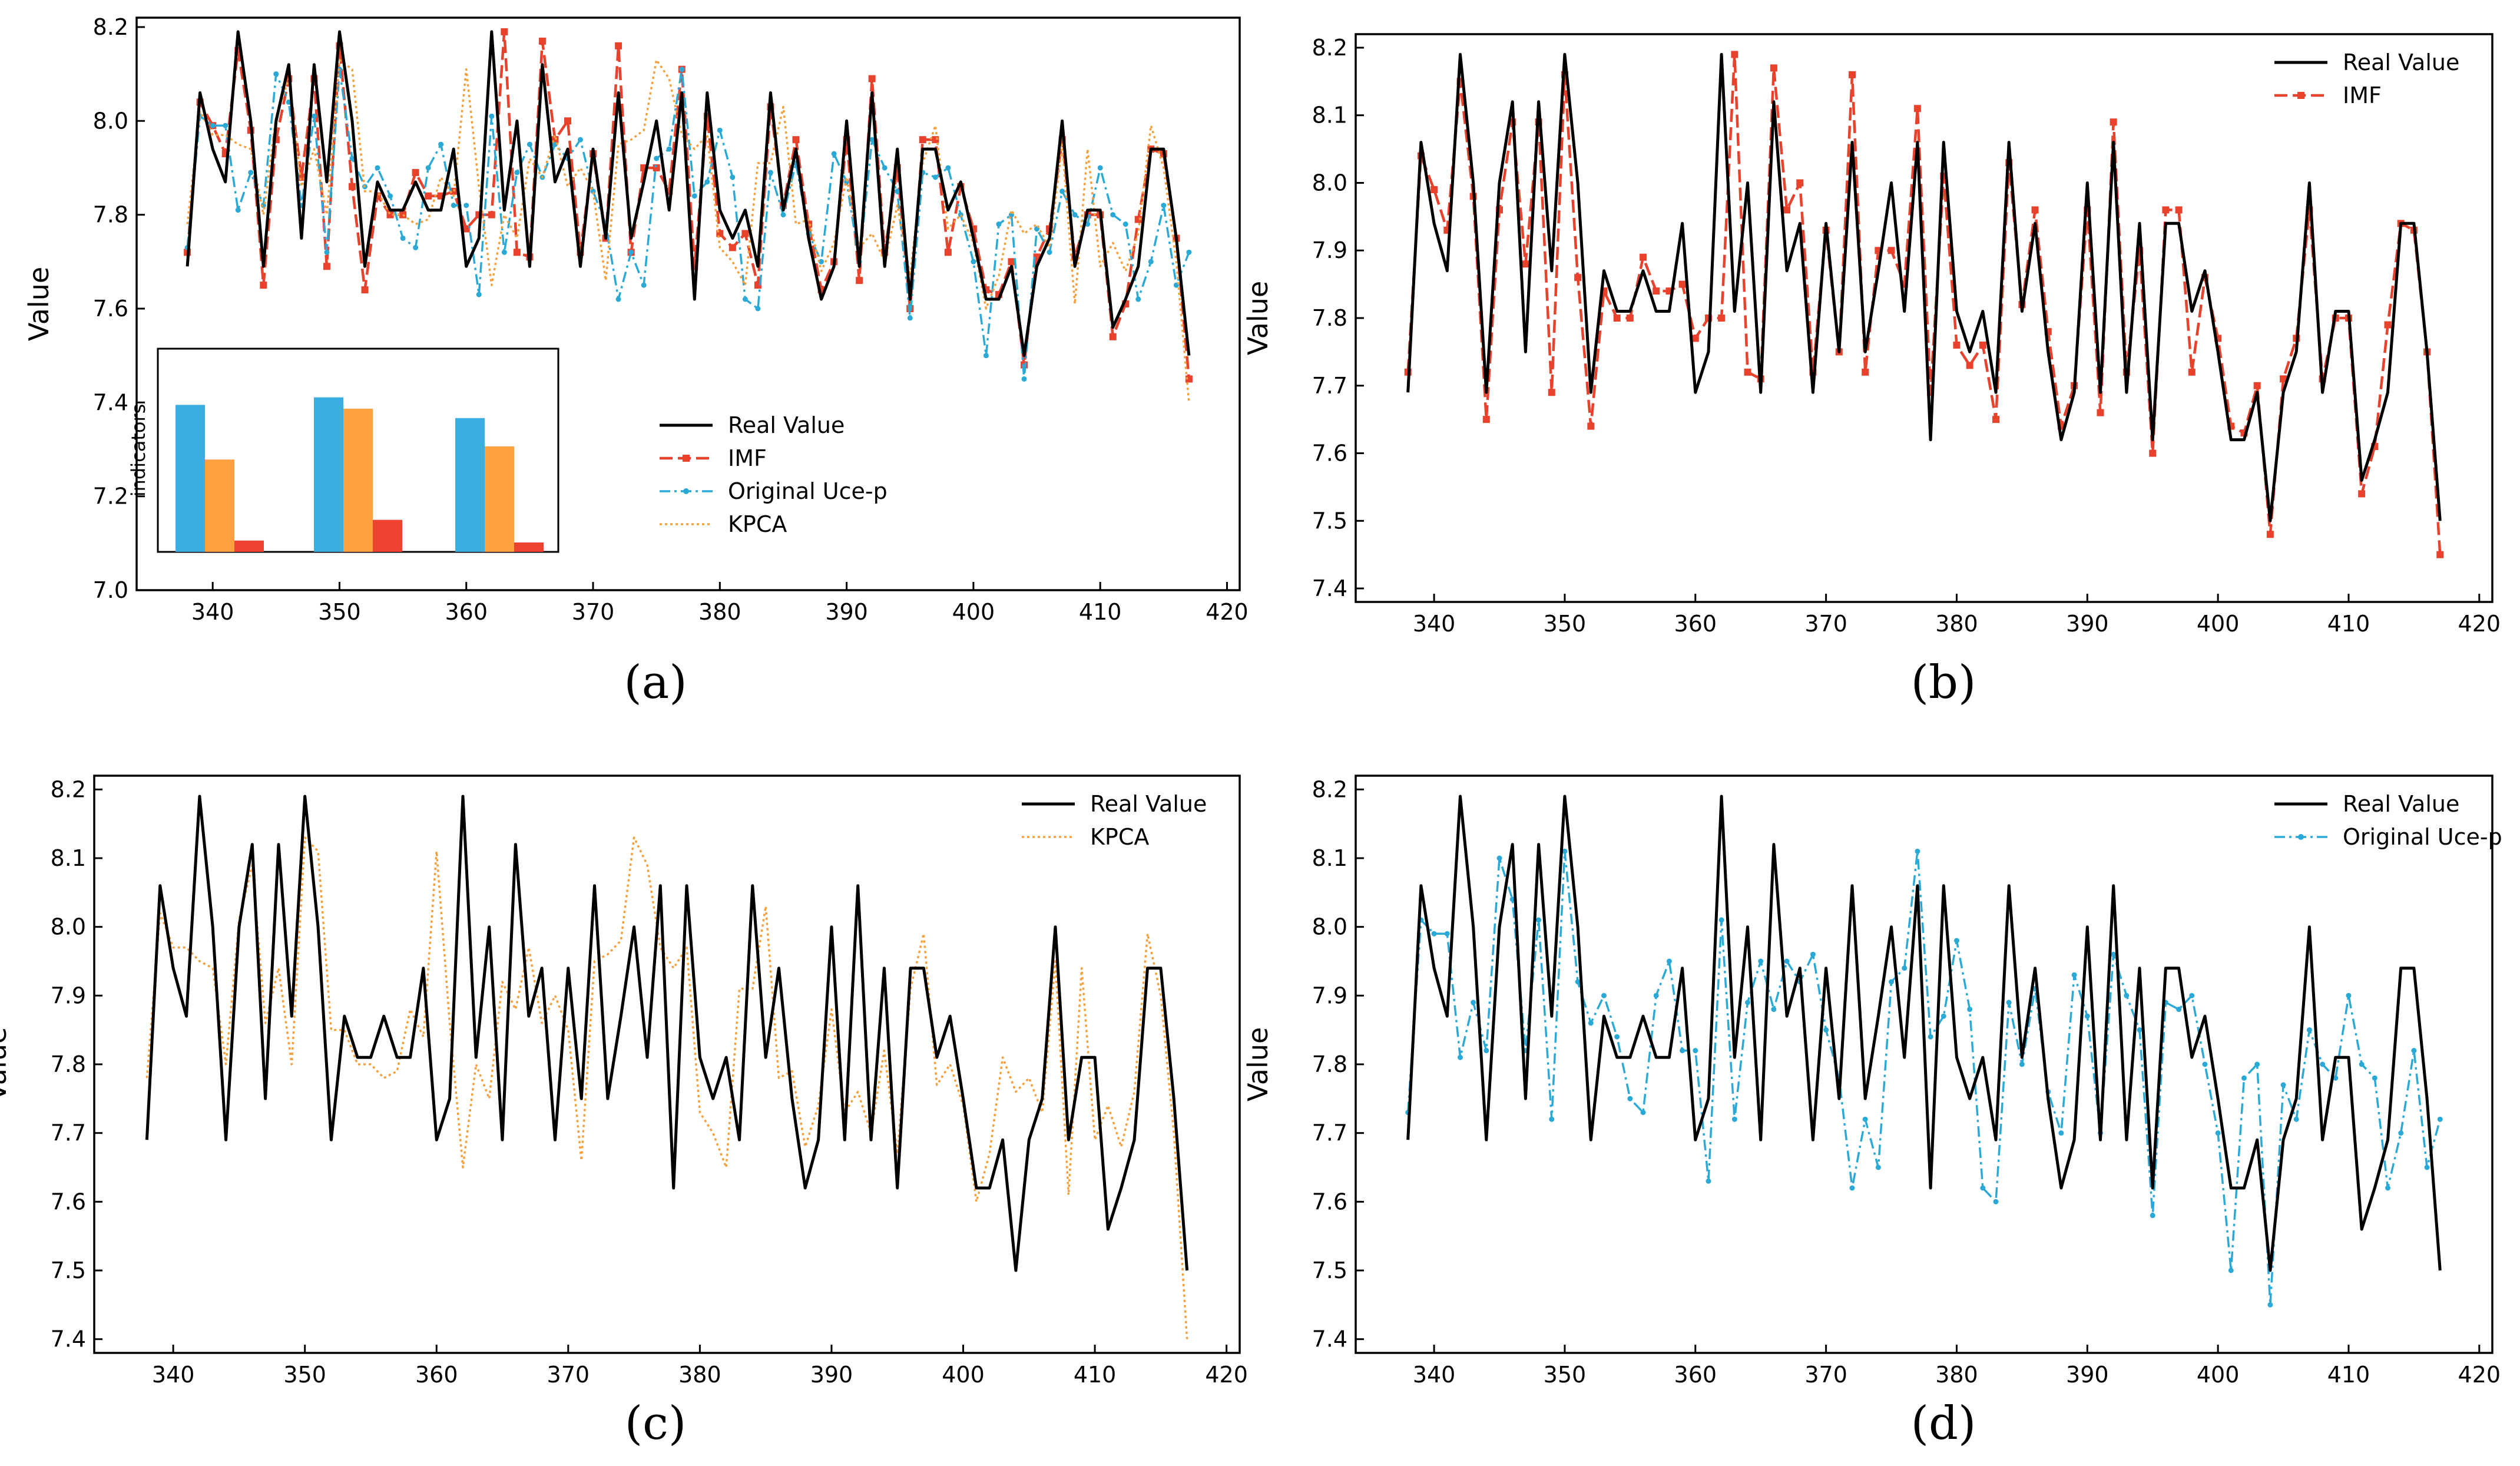 Image resolution: width=2520 pixels, height=1466 pixels. I want to click on y-tick-label: 8.2, so click(110, 27).